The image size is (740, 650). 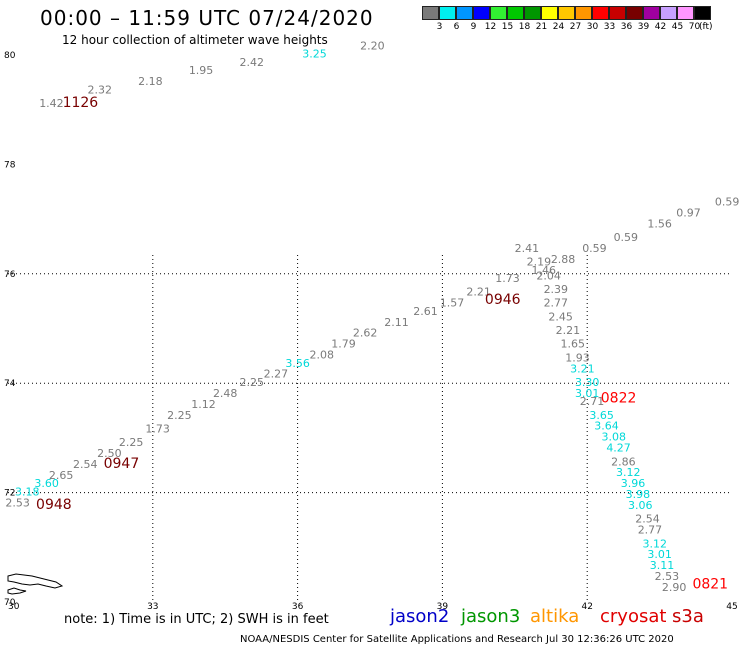 I want to click on swh-value-label: 2.53, so click(x=17, y=502).